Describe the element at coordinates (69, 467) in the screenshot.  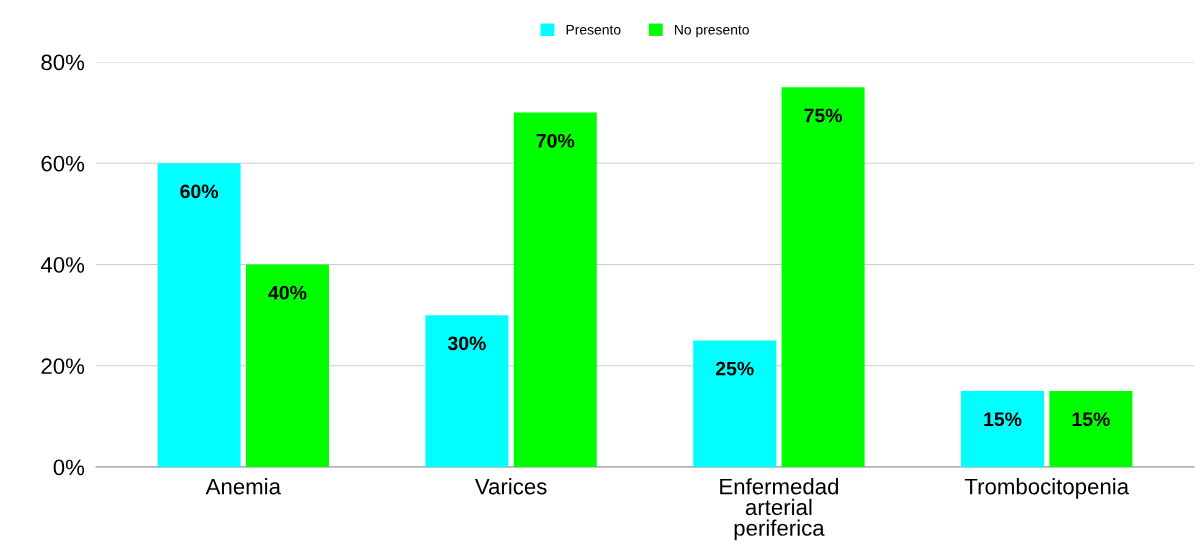
I see `y-tick-label: 0%` at that location.